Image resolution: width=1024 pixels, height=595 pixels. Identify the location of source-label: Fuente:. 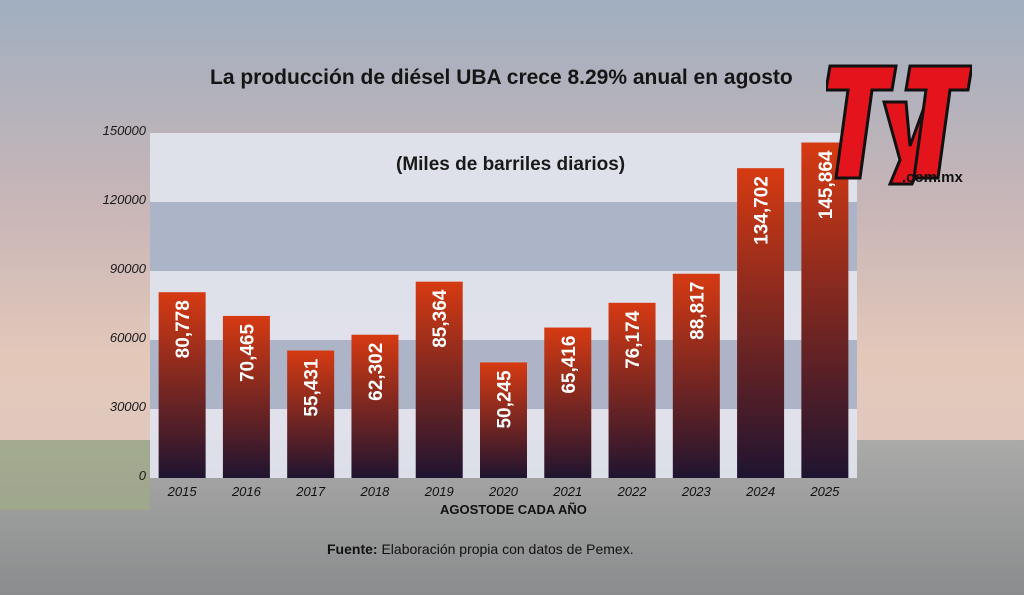
(352, 549).